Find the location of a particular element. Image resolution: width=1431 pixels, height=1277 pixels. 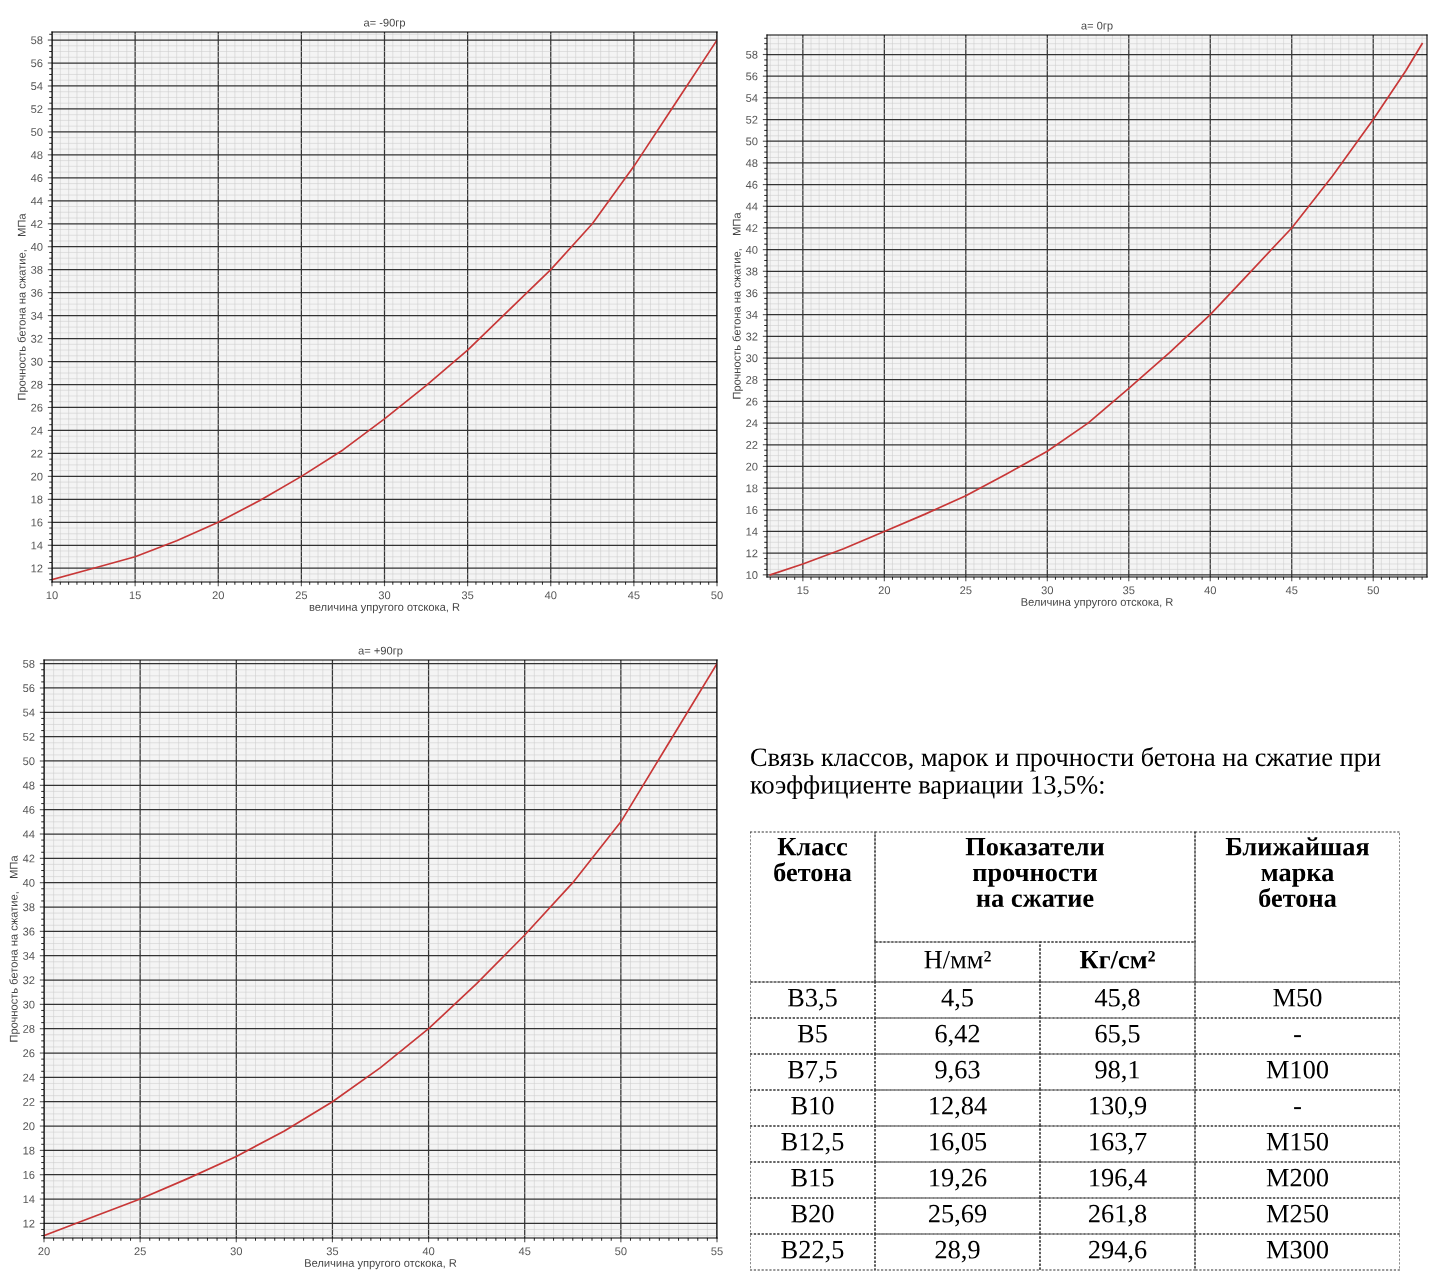

text: 4,5 is located at coordinates (957, 999).